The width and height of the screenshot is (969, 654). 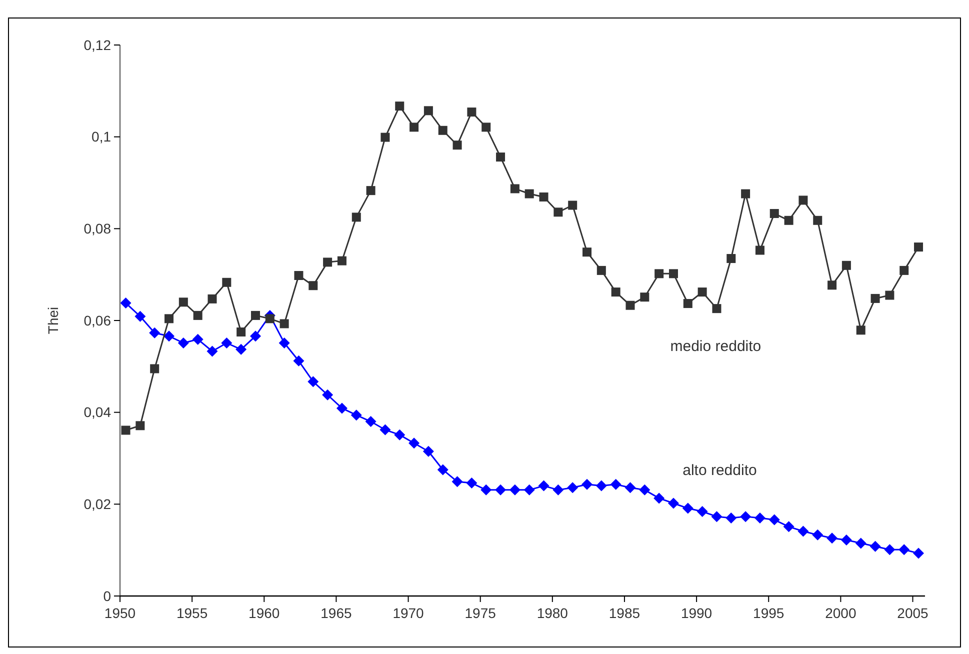 What do you see at coordinates (840, 613) in the screenshot?
I see `x-tick-label: 2000` at bounding box center [840, 613].